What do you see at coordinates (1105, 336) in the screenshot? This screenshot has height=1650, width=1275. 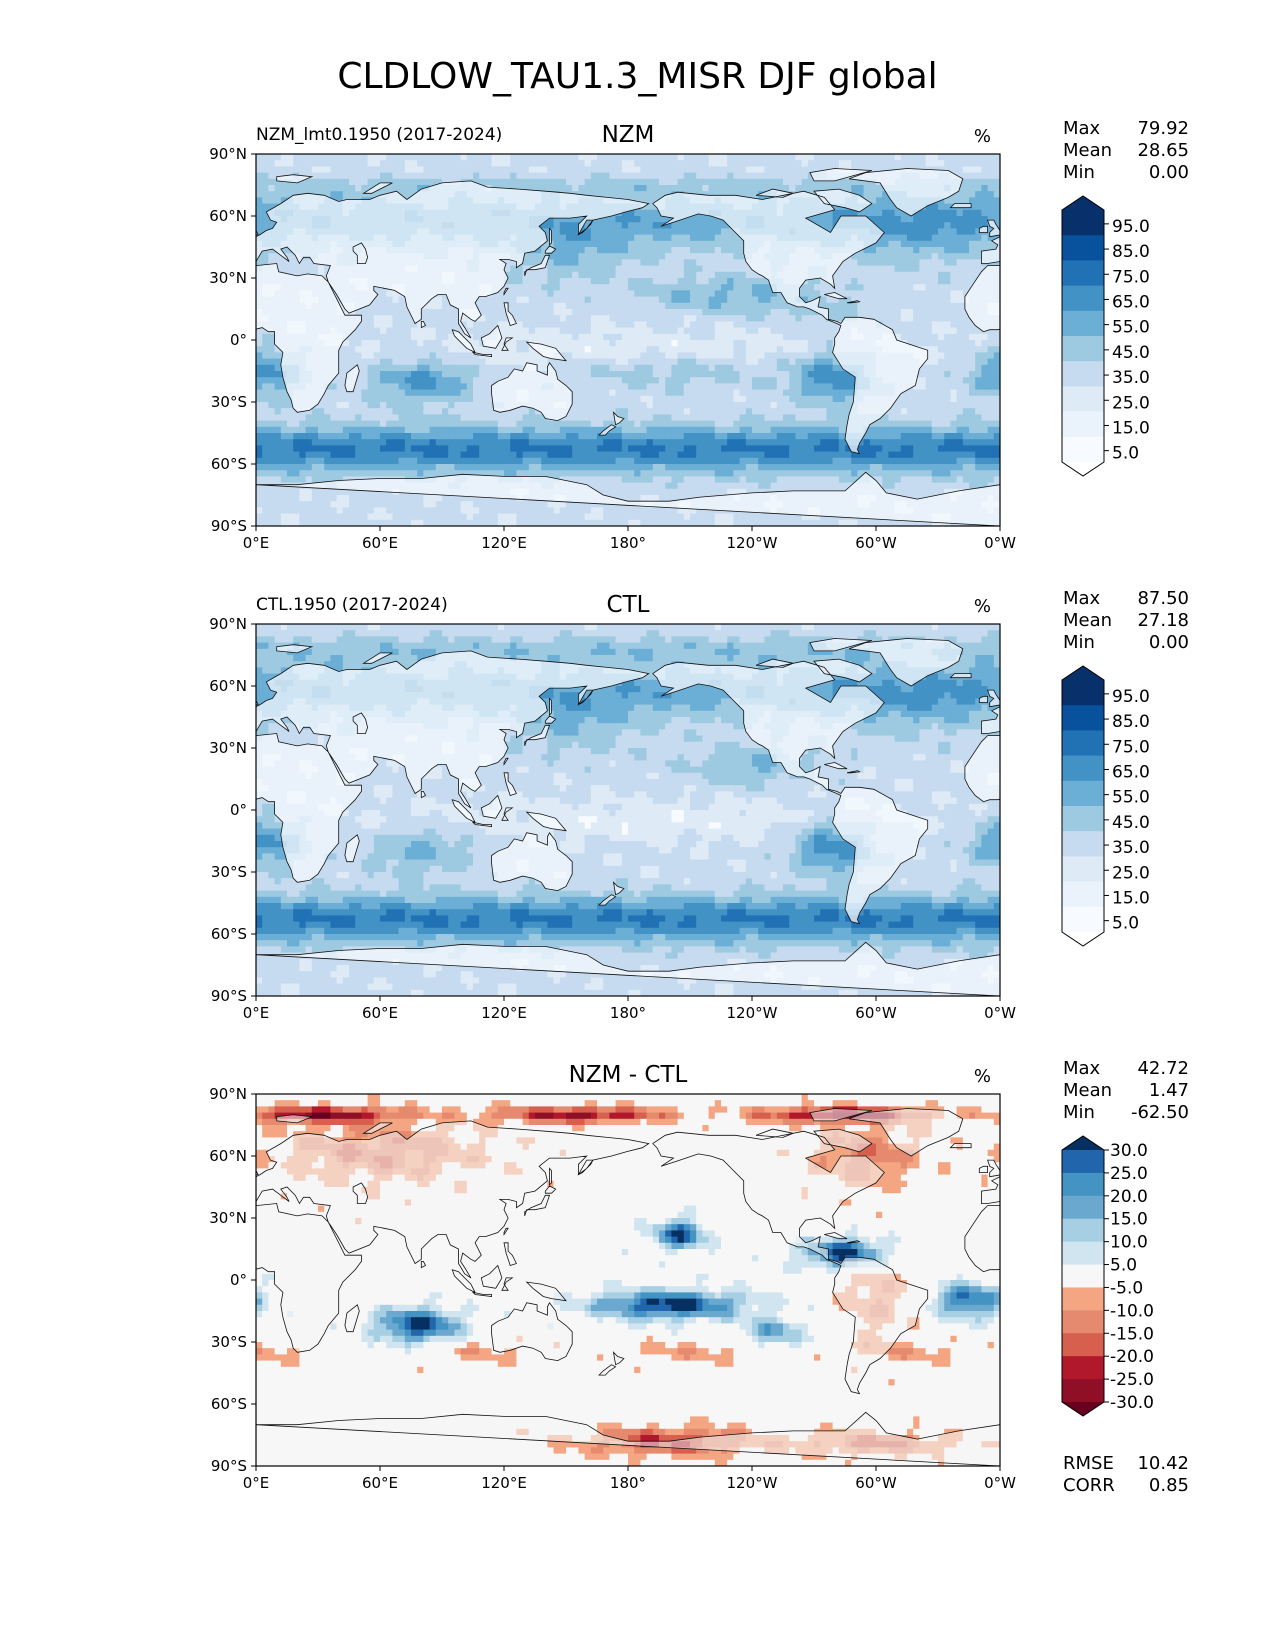 I see `colorbar-nzm: 95.0 85.0 75.0 65.0 55.0 45.0 35.0 25.0 15.0 5.0` at bounding box center [1105, 336].